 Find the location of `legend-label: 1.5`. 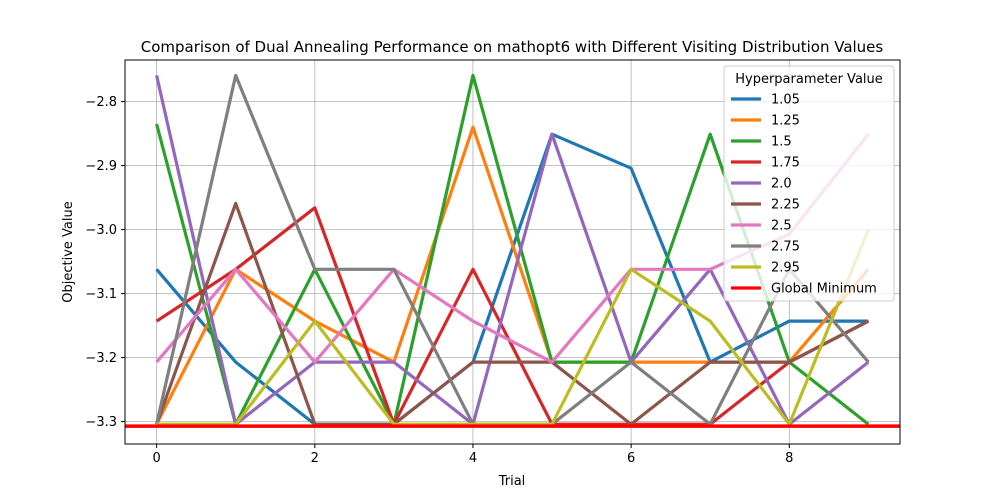

legend-label: 1.5 is located at coordinates (781, 142).